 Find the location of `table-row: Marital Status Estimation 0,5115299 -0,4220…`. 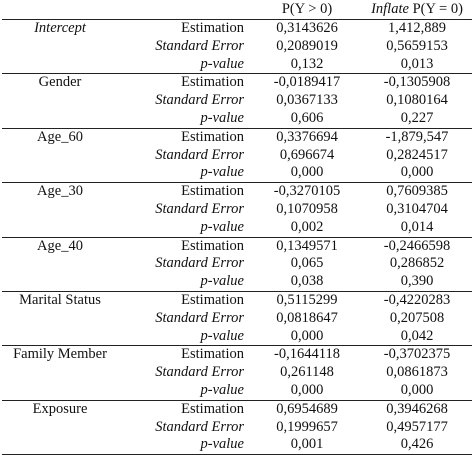

table-row: Marital Status Estimation 0,5115299 -0,4220… is located at coordinates (237, 301).